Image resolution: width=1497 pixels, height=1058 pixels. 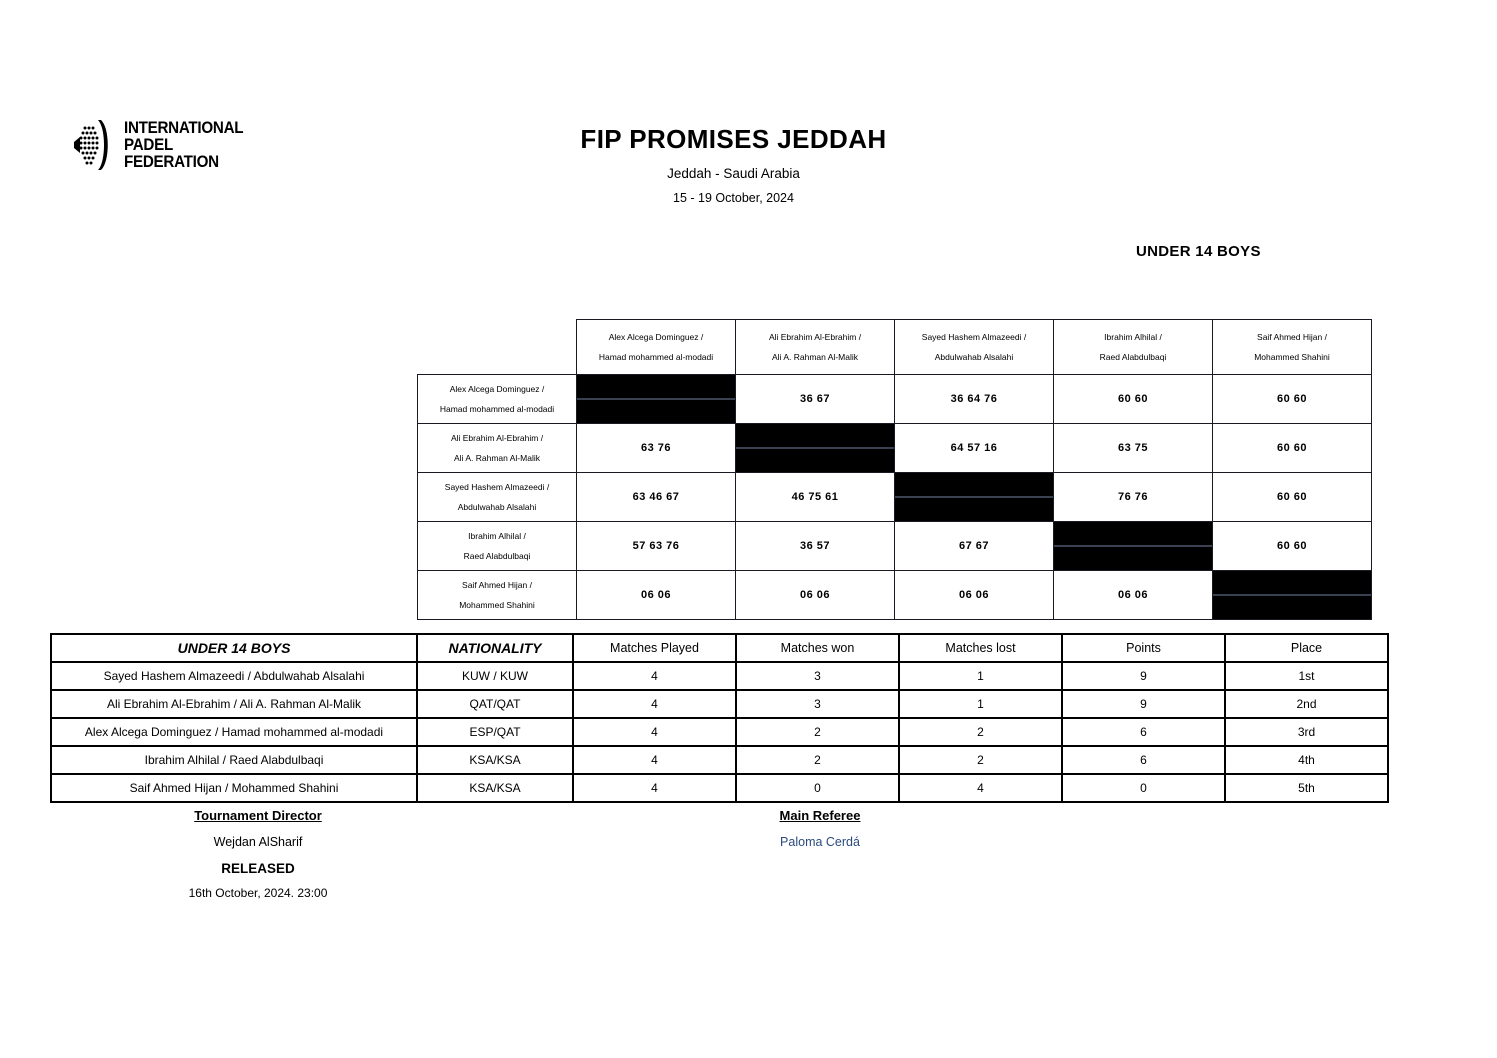 What do you see at coordinates (815, 399) in the screenshot?
I see `matrix-score-cell: 36 67` at bounding box center [815, 399].